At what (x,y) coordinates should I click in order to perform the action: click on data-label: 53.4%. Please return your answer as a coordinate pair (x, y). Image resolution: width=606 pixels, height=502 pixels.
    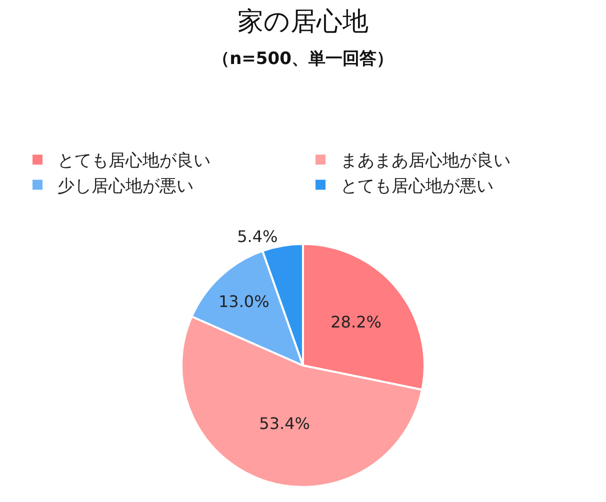
    Looking at the image, I should click on (284, 423).